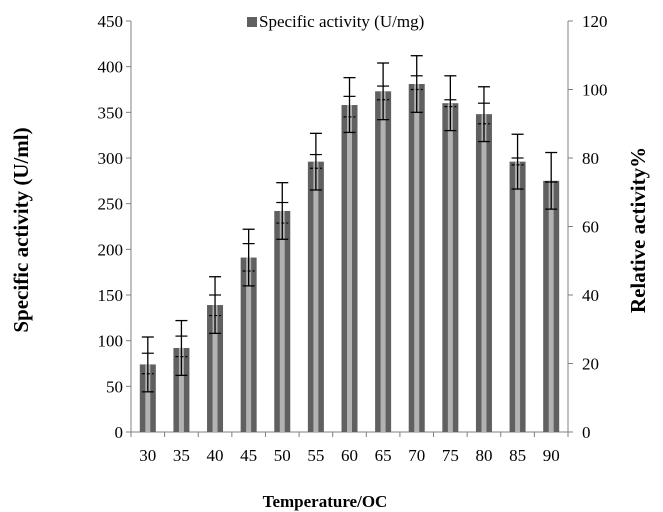 This screenshot has height=512, width=663. What do you see at coordinates (119, 432) in the screenshot?
I see `y-tick-label: 0` at bounding box center [119, 432].